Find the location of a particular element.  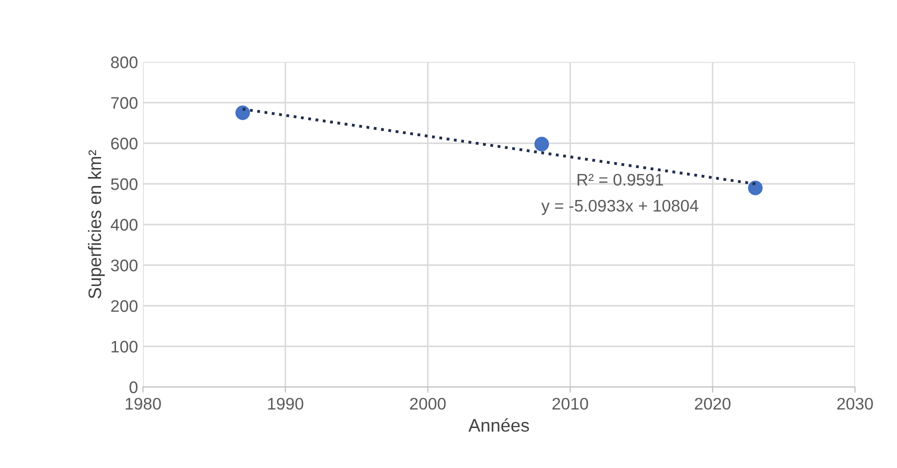

x-tick-label: 2030 is located at coordinates (855, 404).